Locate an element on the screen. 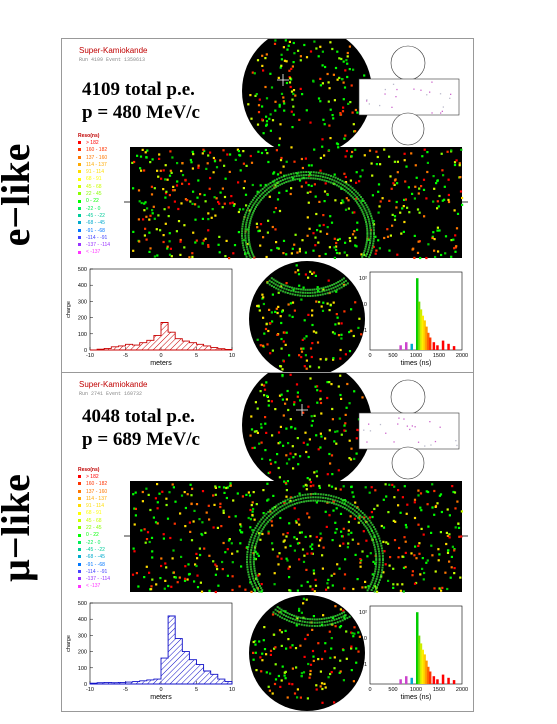 This screenshot has height=724, width=557. od-hit is located at coordinates (457, 445).